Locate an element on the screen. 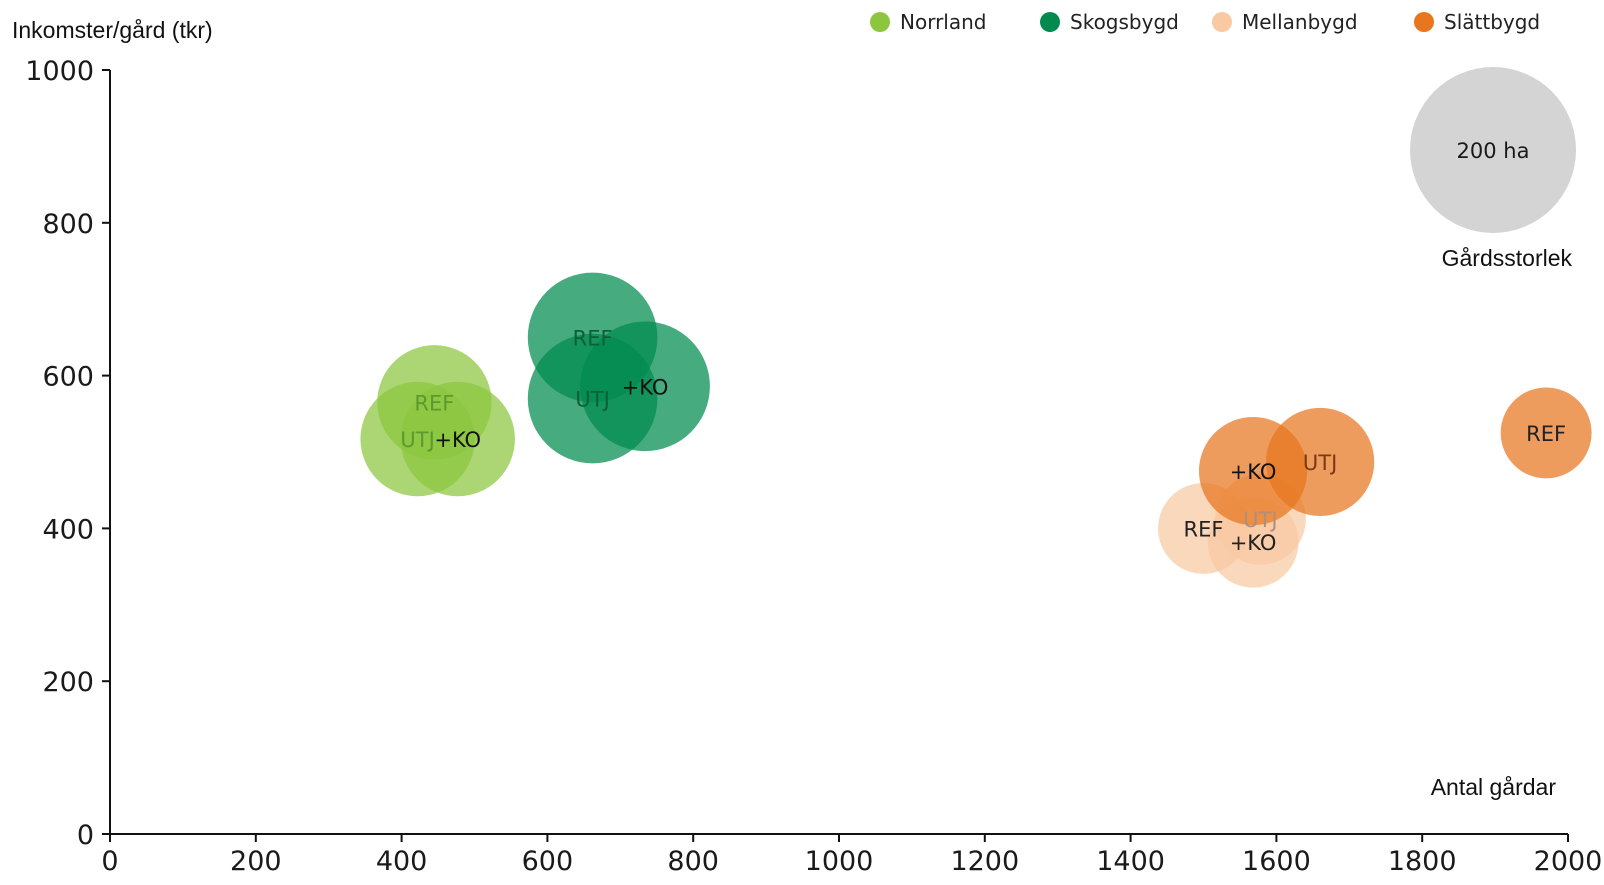 This screenshot has height=885, width=1604. legend-label-sl-ttbygd: Slättbygd is located at coordinates (1492, 22).